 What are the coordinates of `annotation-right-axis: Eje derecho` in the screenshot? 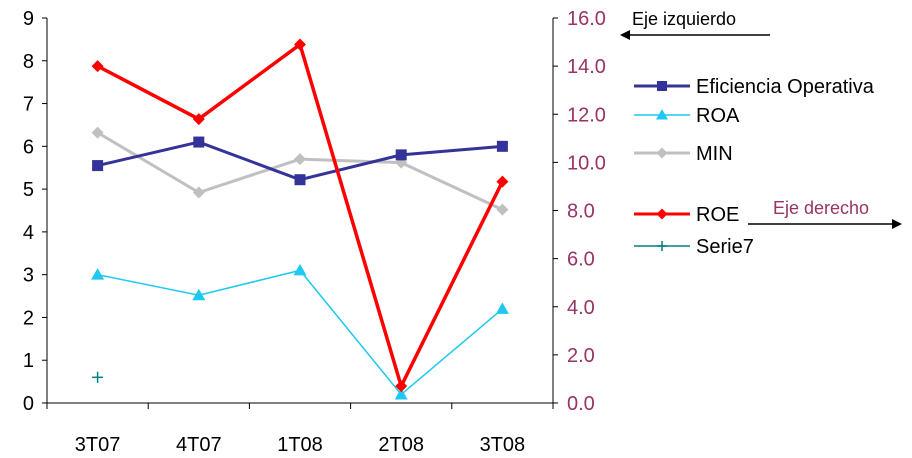 It's located at (821, 208).